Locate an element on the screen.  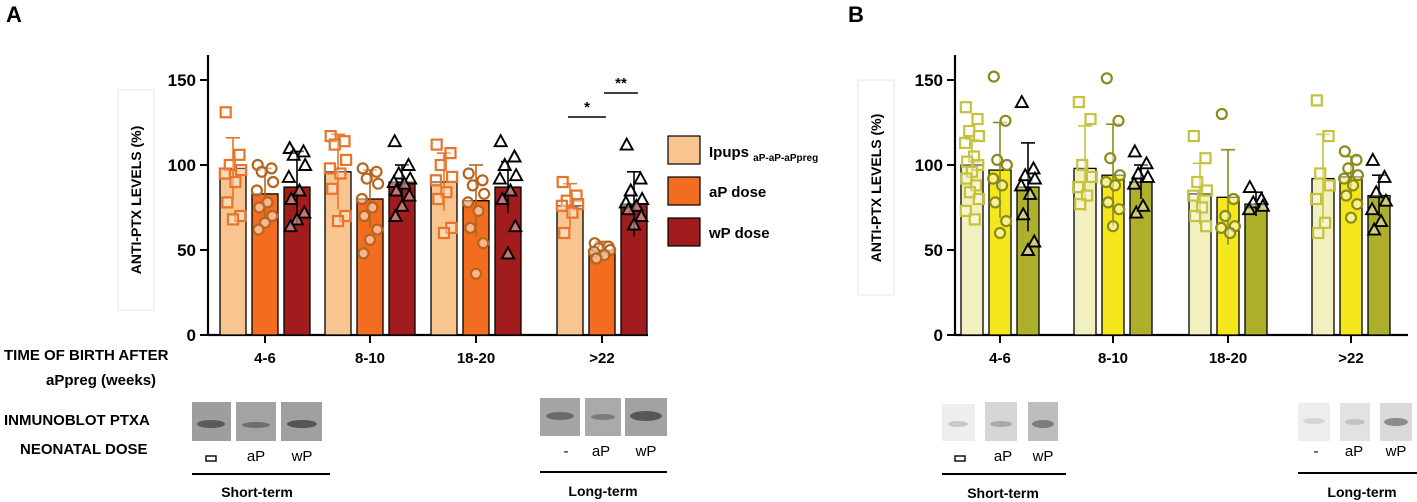
y-axis-title-a-text: ANTI-PTX LEVELS (%) is located at coordinates (136, 200).